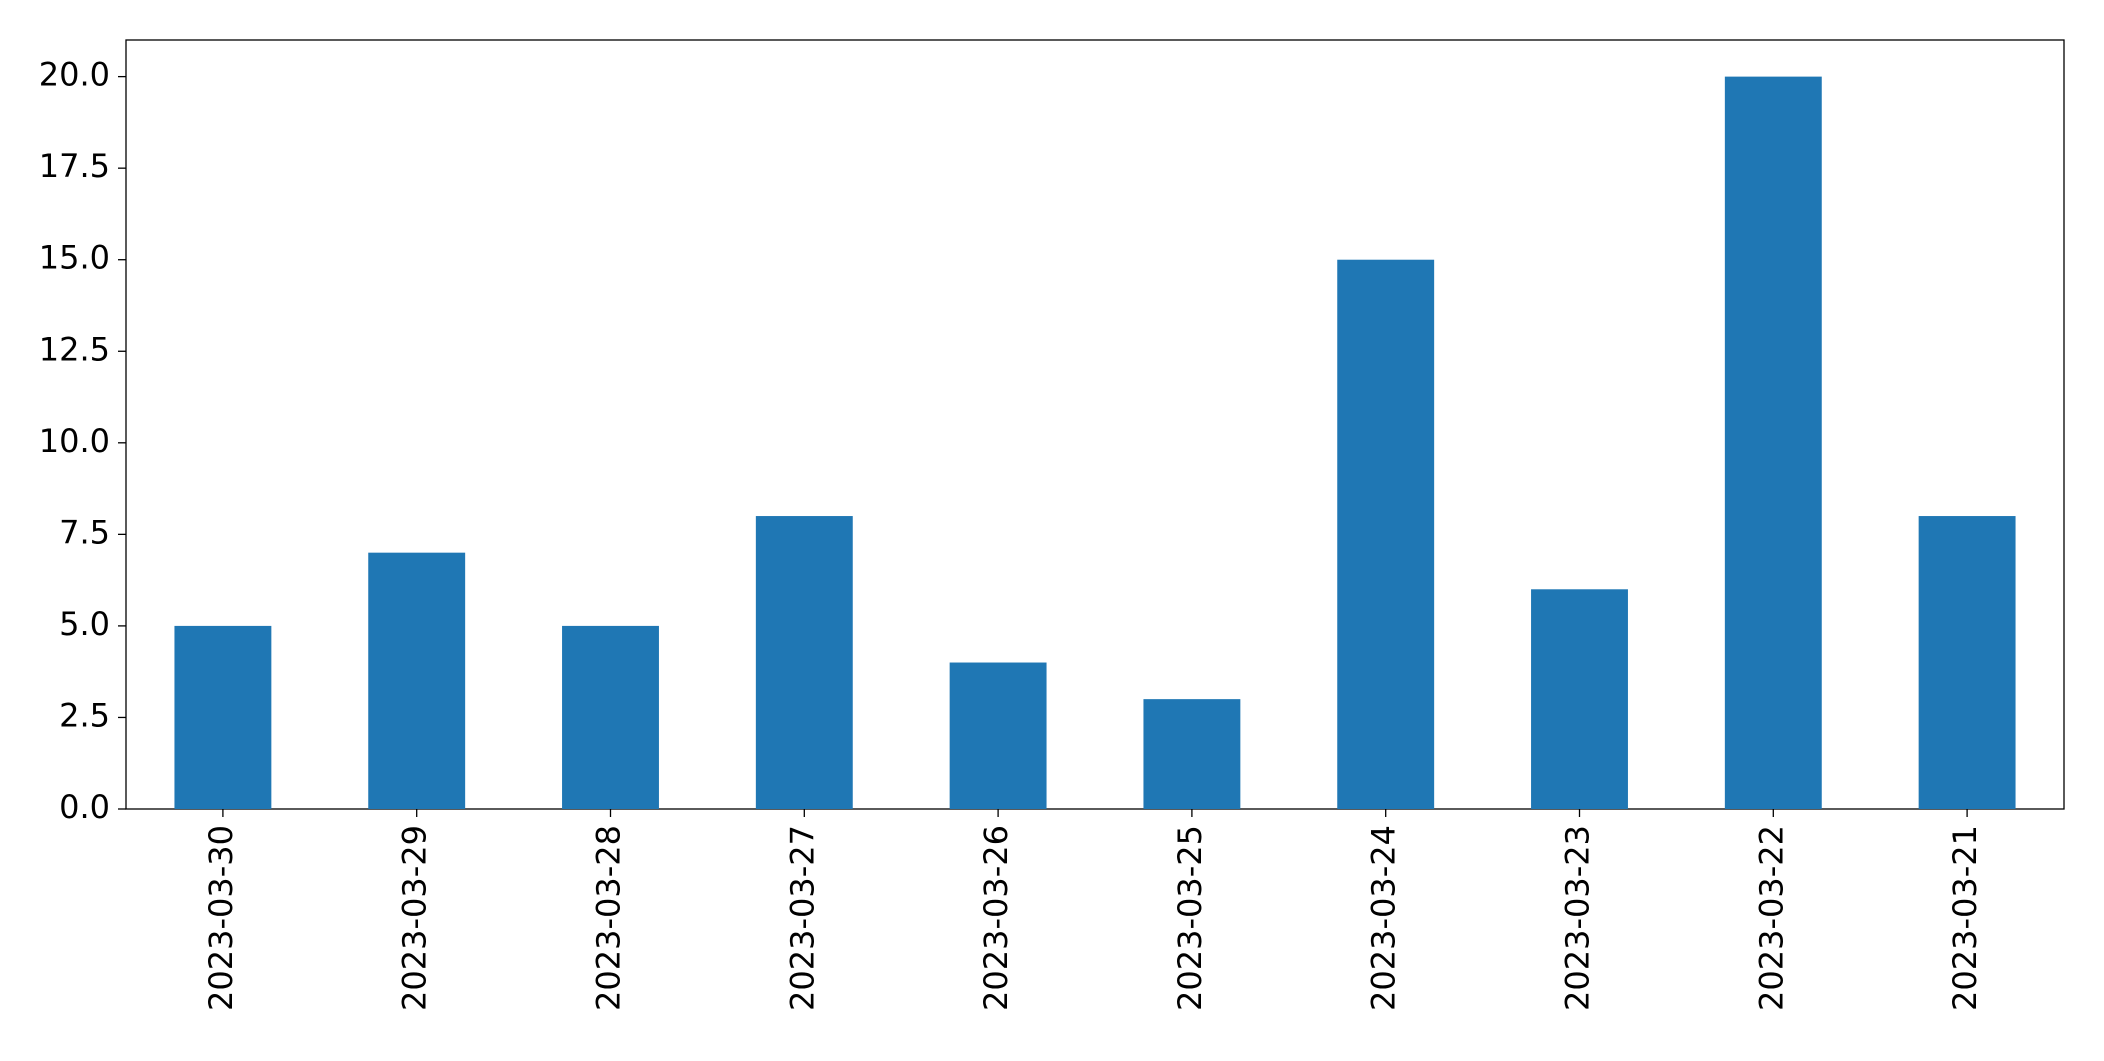 The height and width of the screenshot is (1061, 2104). What do you see at coordinates (84, 715) in the screenshot?
I see `y-tick-label: 2.5` at bounding box center [84, 715].